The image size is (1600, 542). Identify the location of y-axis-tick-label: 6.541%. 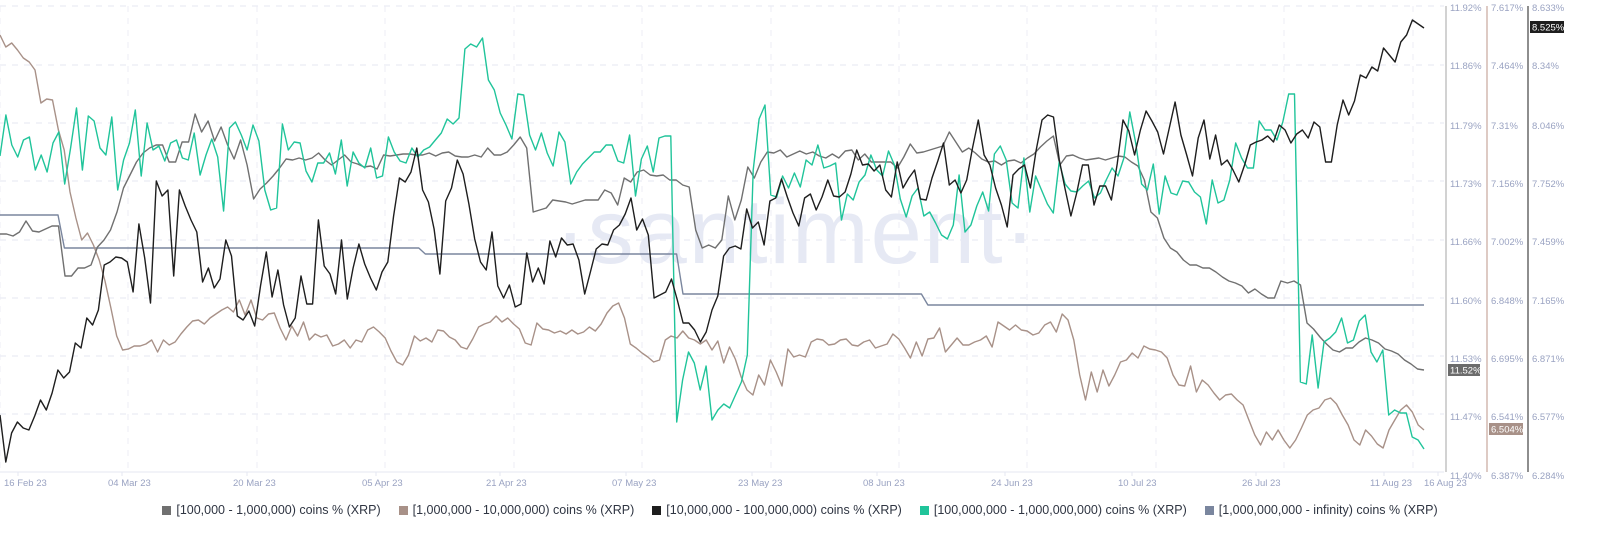
(1507, 417).